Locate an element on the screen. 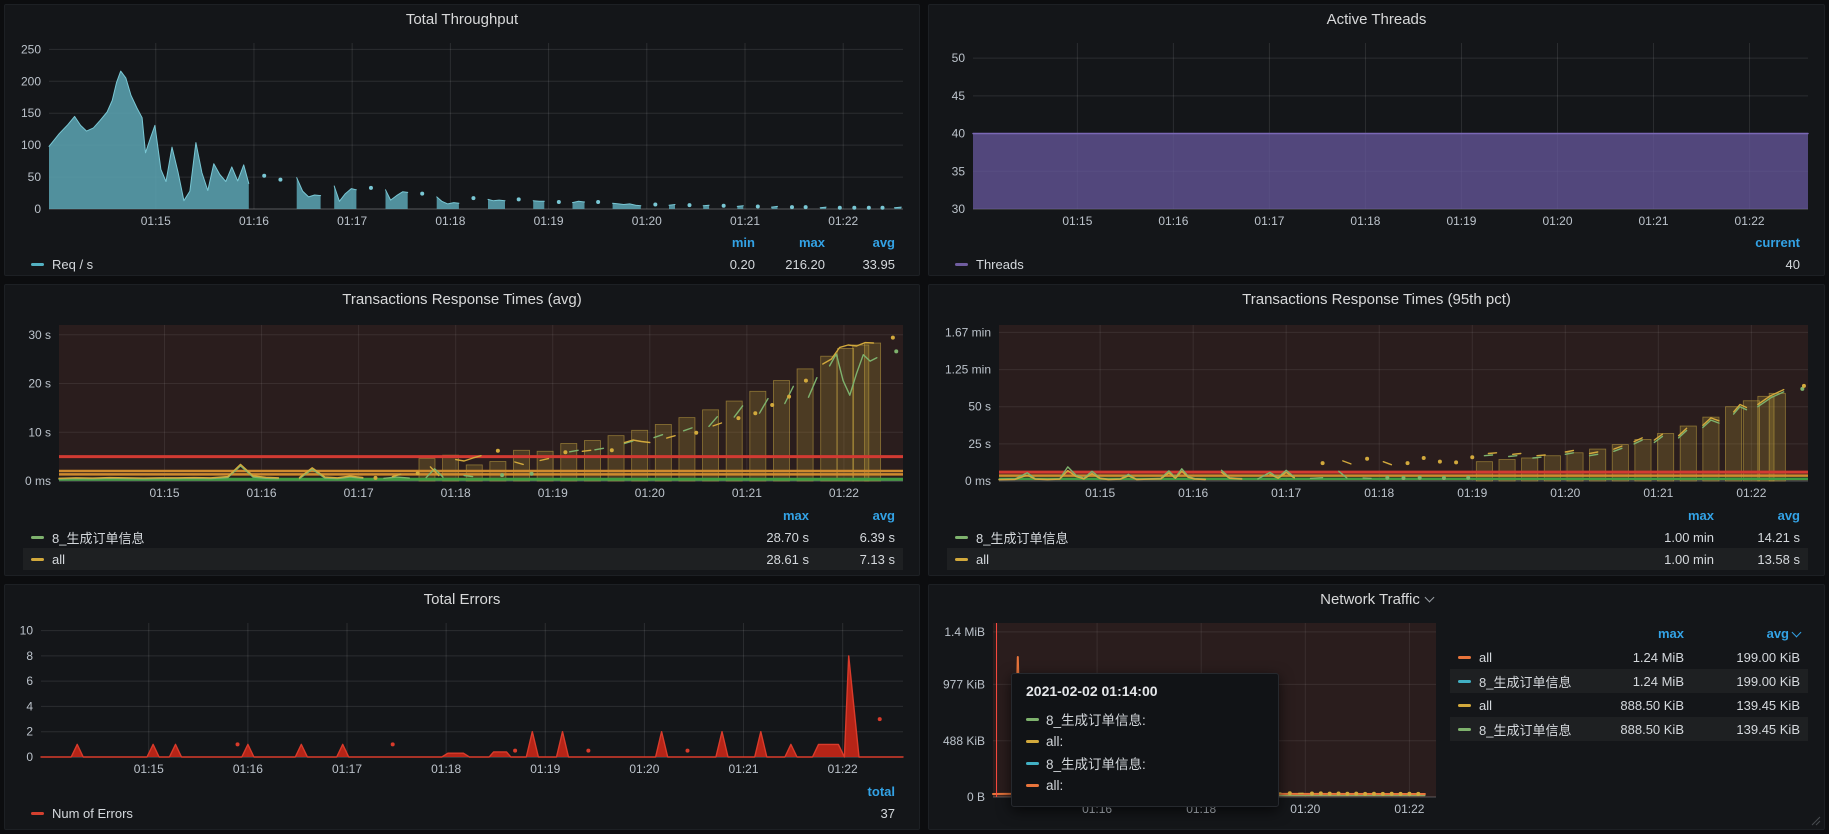 This screenshot has width=1829, height=834. legend-series-order-sent: 8_生成订单信息 is located at coordinates (1521, 729).